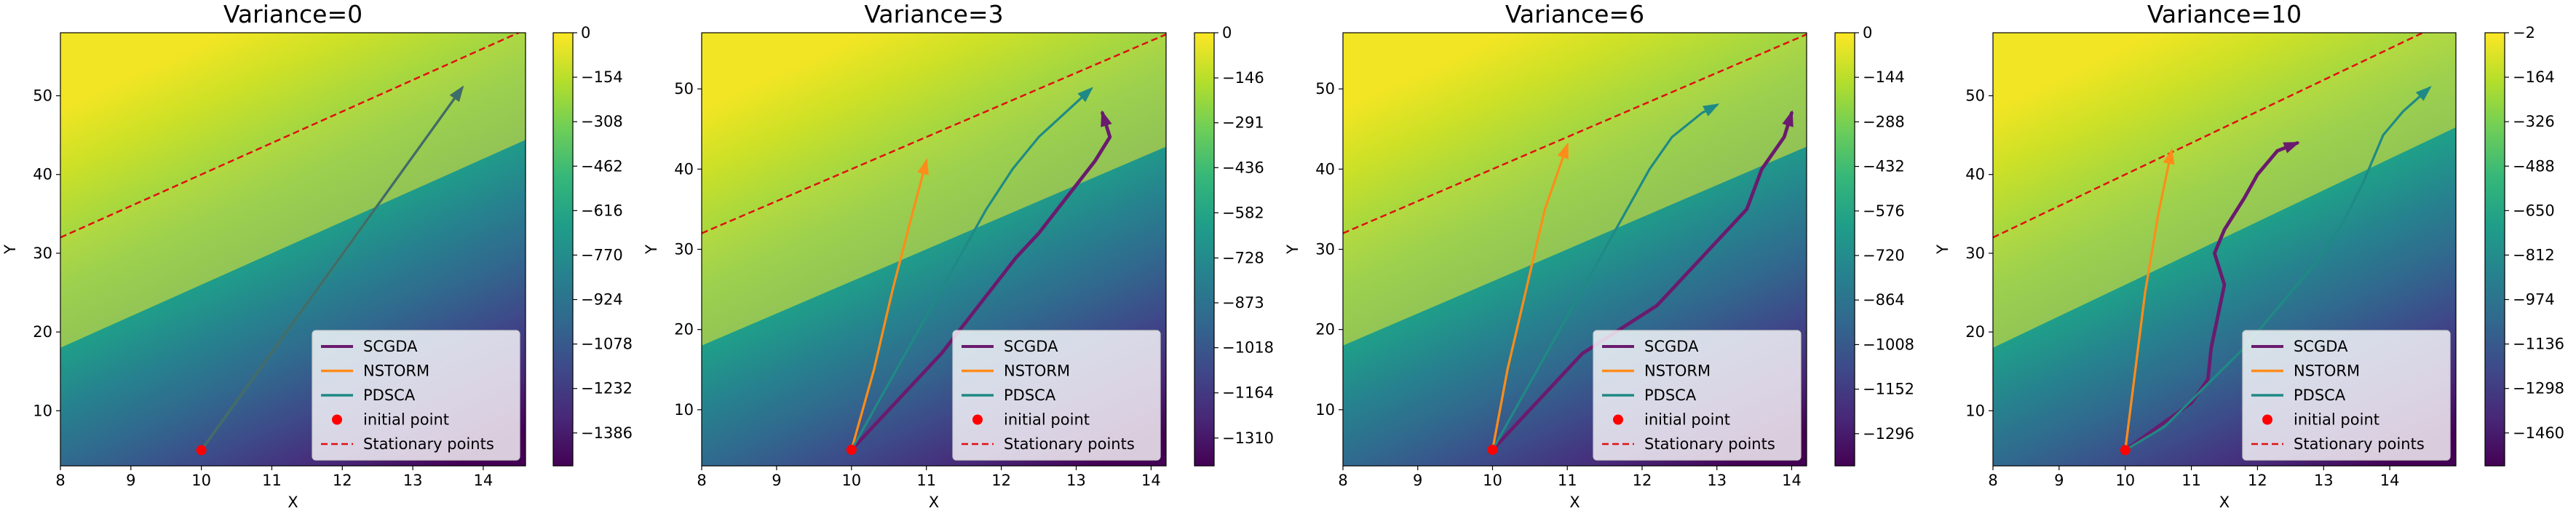 The width and height of the screenshot is (2576, 519). I want to click on colorbar-tick-label: −616, so click(602, 210).